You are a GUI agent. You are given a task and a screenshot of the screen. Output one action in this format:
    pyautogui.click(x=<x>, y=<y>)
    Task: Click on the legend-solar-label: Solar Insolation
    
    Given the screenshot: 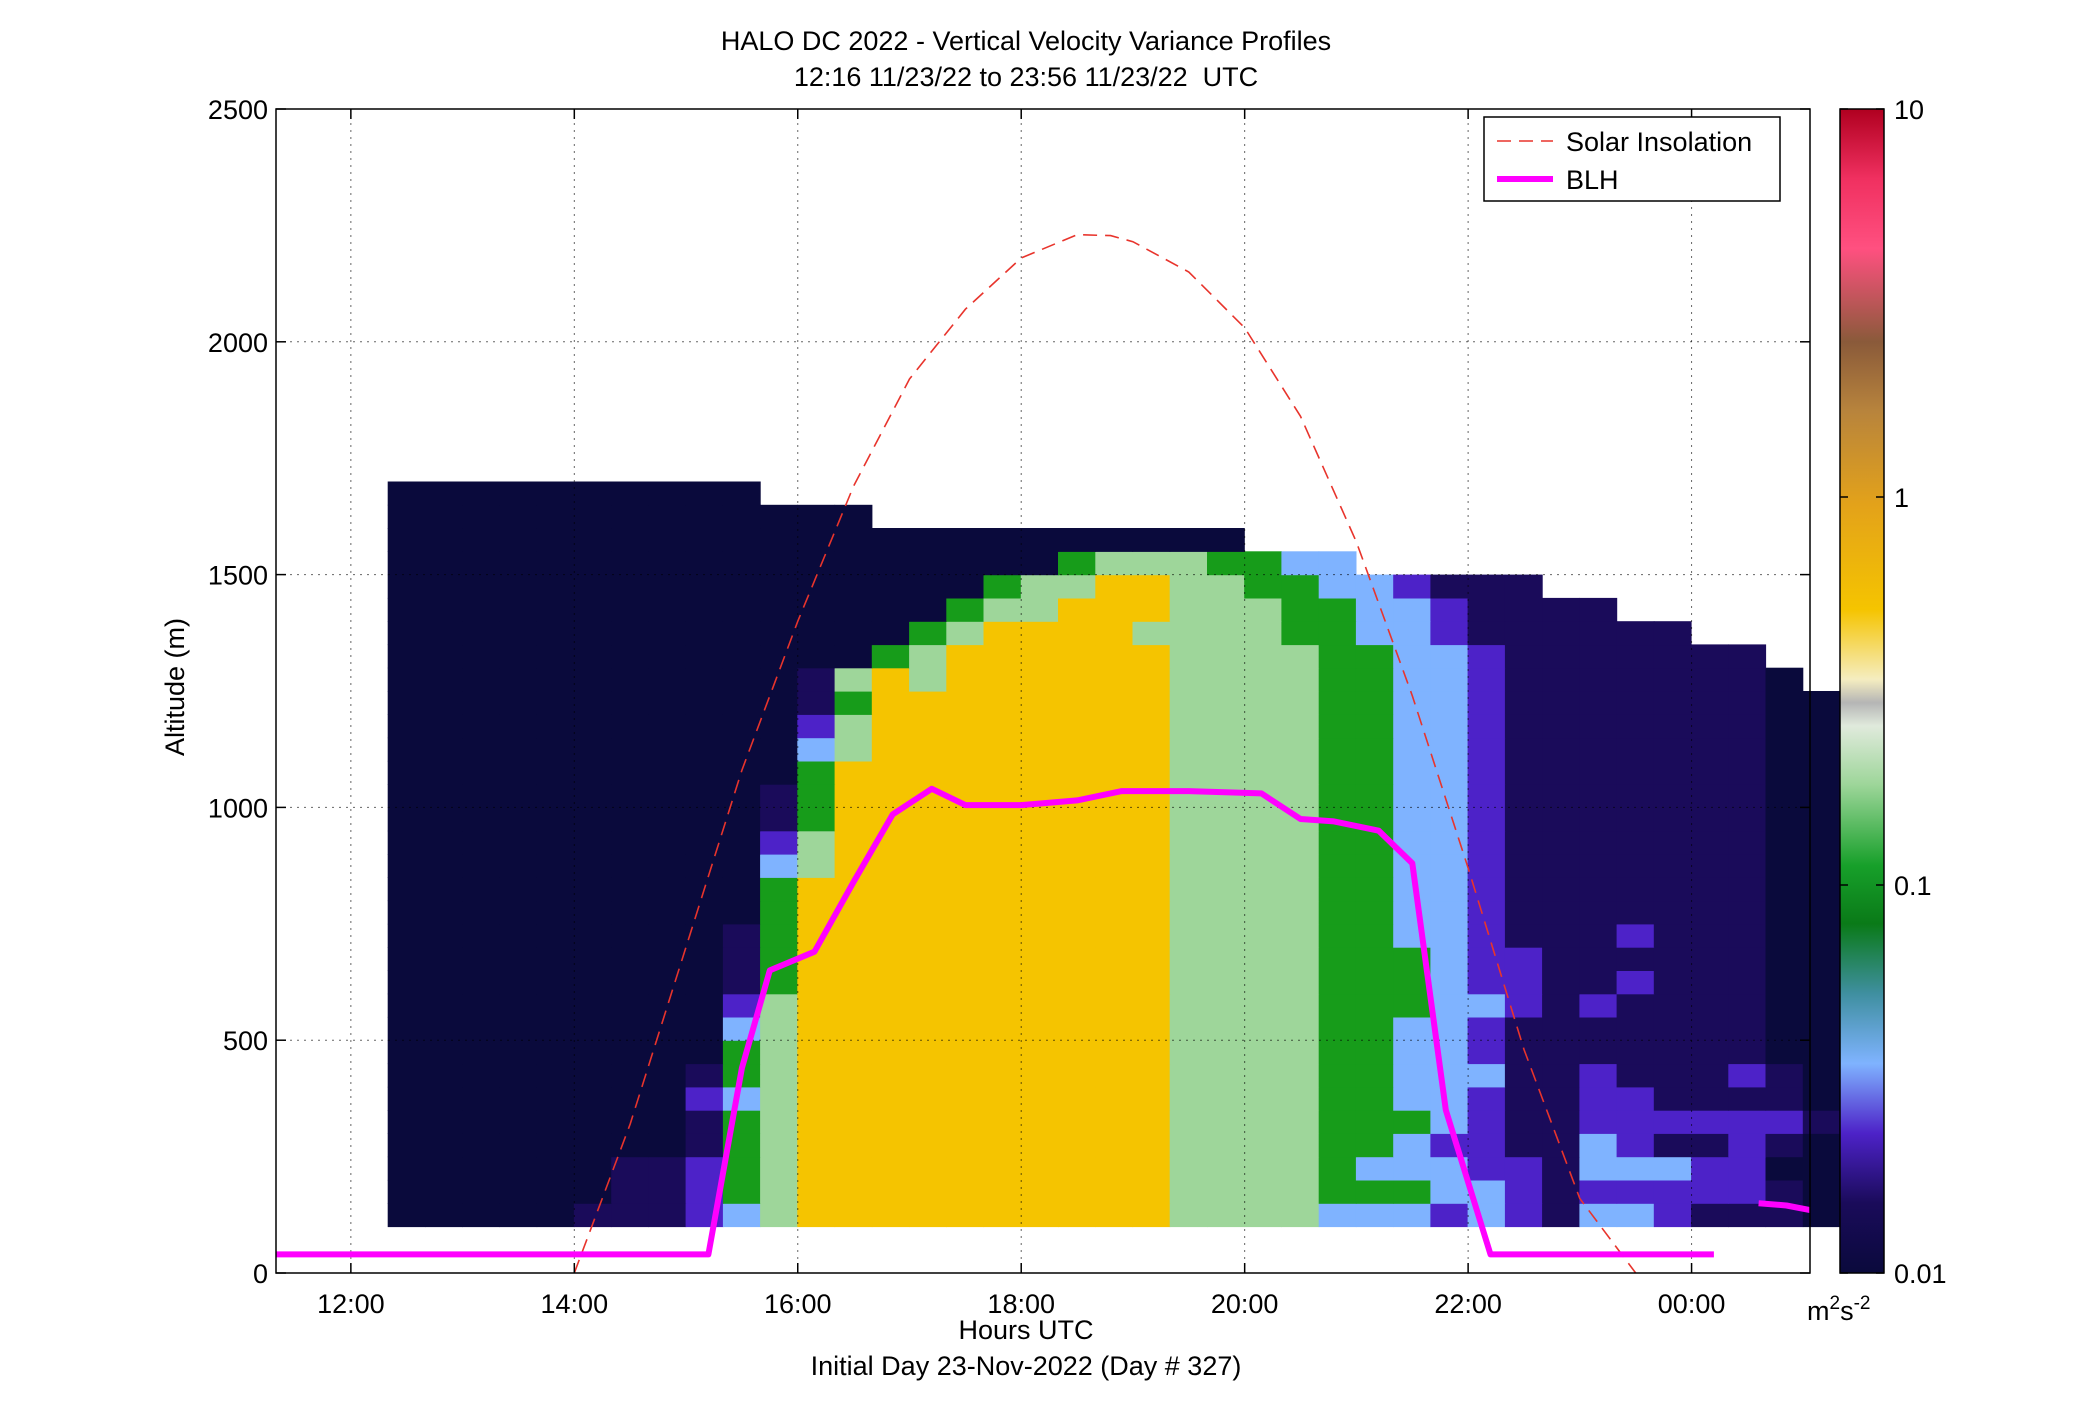 What is the action you would take?
    pyautogui.click(x=1659, y=142)
    